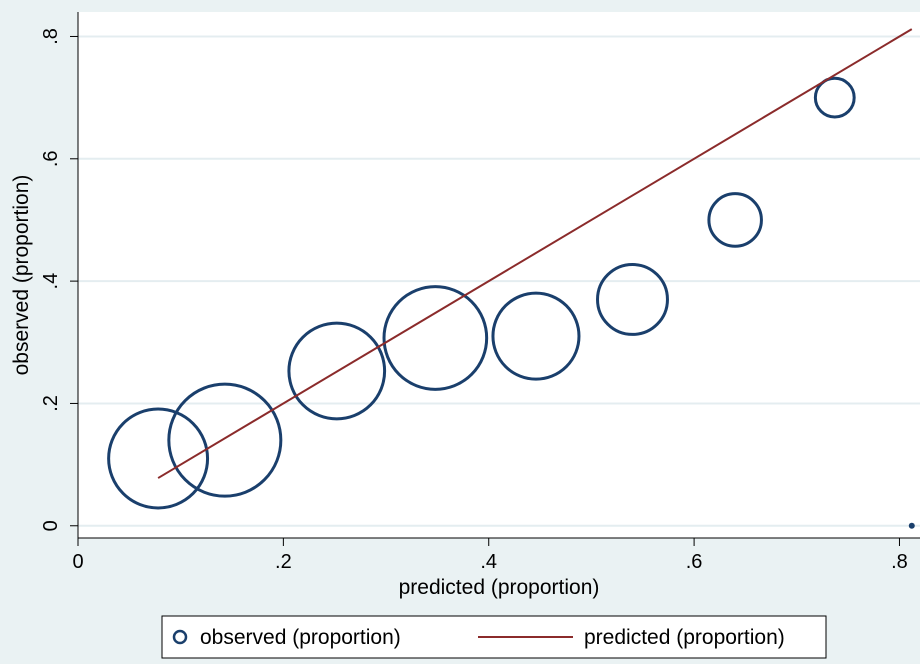  What do you see at coordinates (51, 36) in the screenshot?
I see `y-tick-label-4: .8` at bounding box center [51, 36].